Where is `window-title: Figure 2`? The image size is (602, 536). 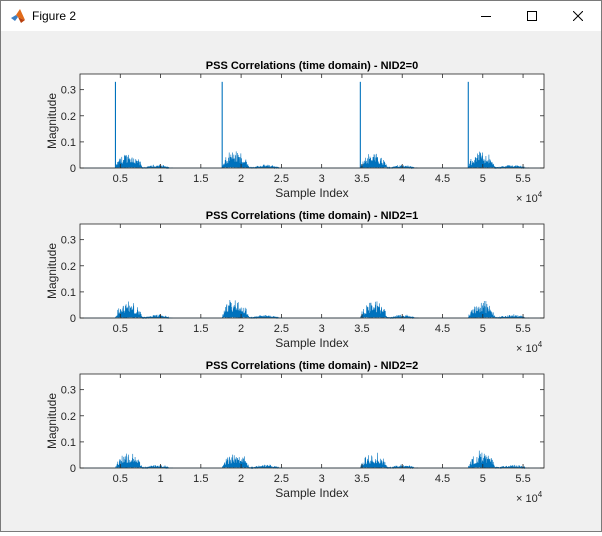 window-title: Figure 2 is located at coordinates (54, 16).